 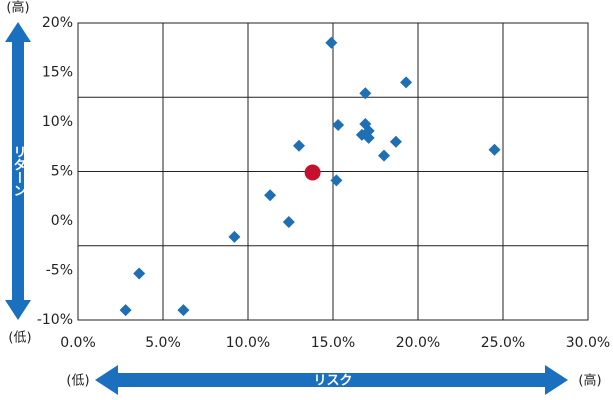 I want to click on y-tick-label: 0%, so click(x=62, y=221).